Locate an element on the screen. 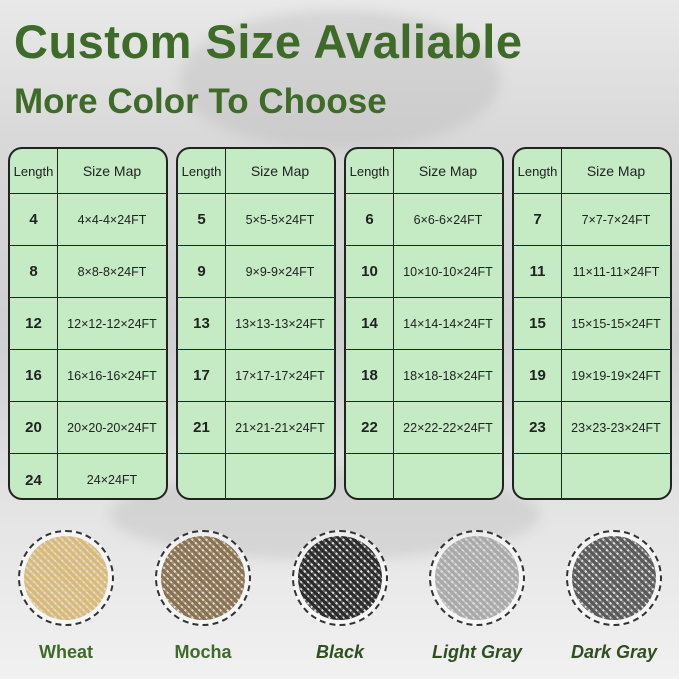  size-cell: 24×24FT is located at coordinates (112, 480).